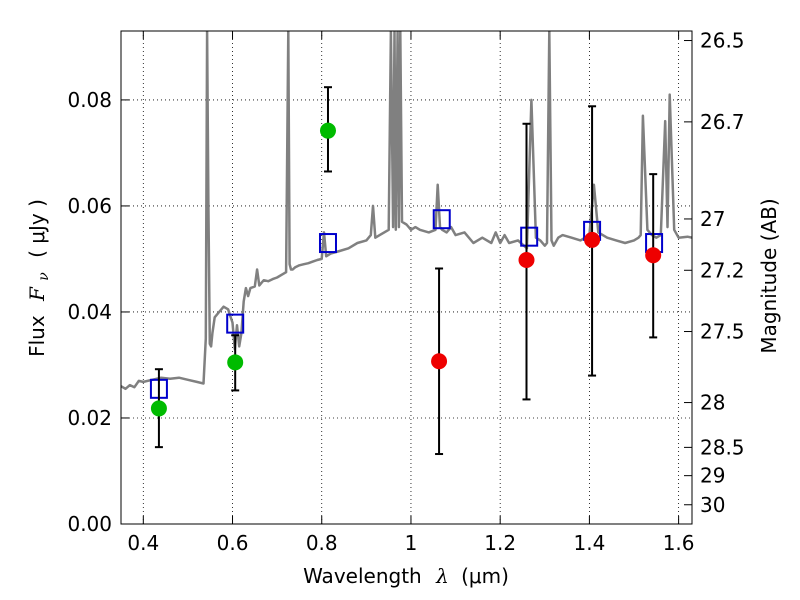 The image size is (800, 600). I want to click on x-tick-label: 0.4, so click(143, 543).